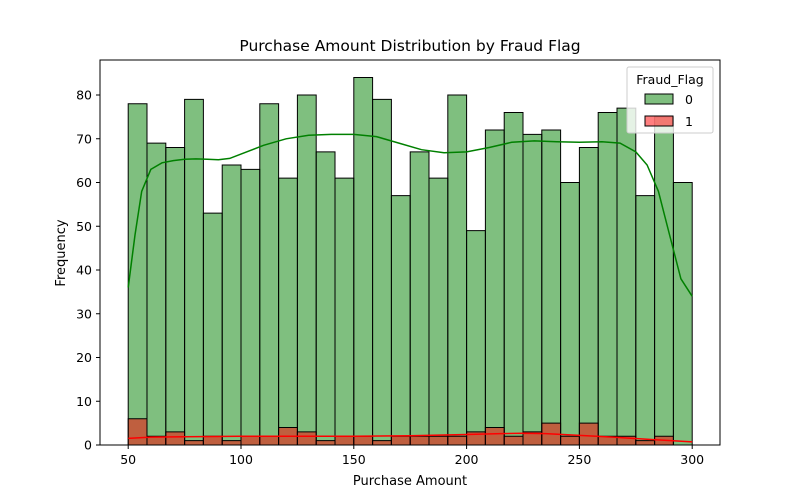 Image resolution: width=800 pixels, height=500 pixels. Describe the element at coordinates (689, 121) in the screenshot. I see `legend-label-1: 1` at that location.